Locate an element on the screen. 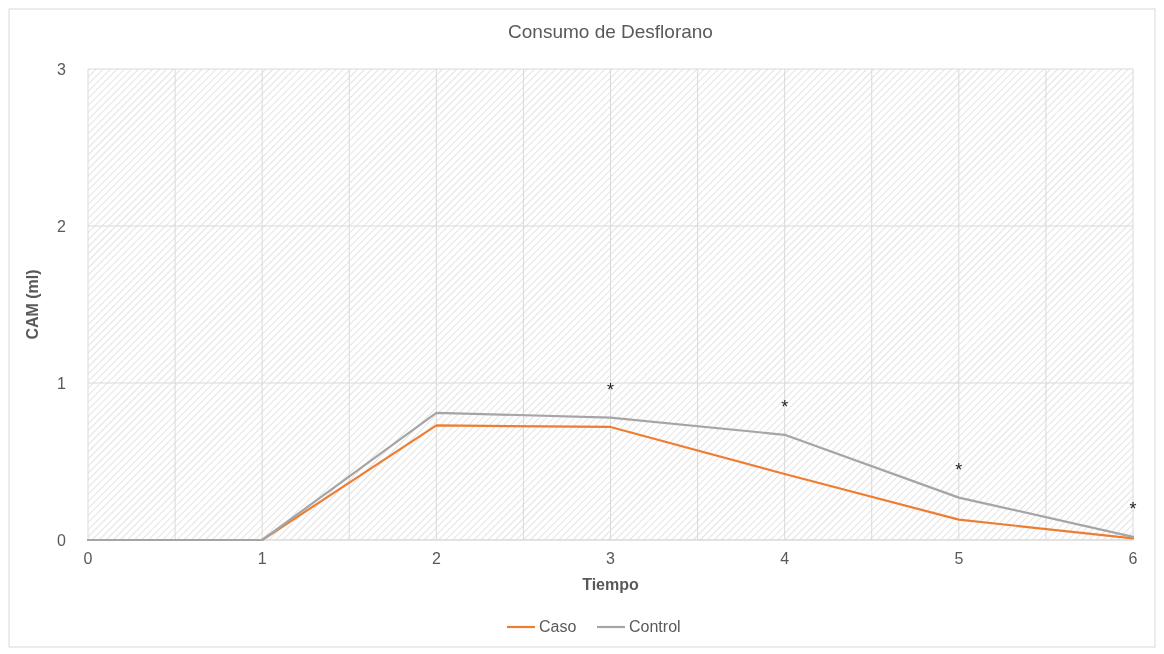 The width and height of the screenshot is (1164, 654). y-tick-label: 0 is located at coordinates (62, 540).